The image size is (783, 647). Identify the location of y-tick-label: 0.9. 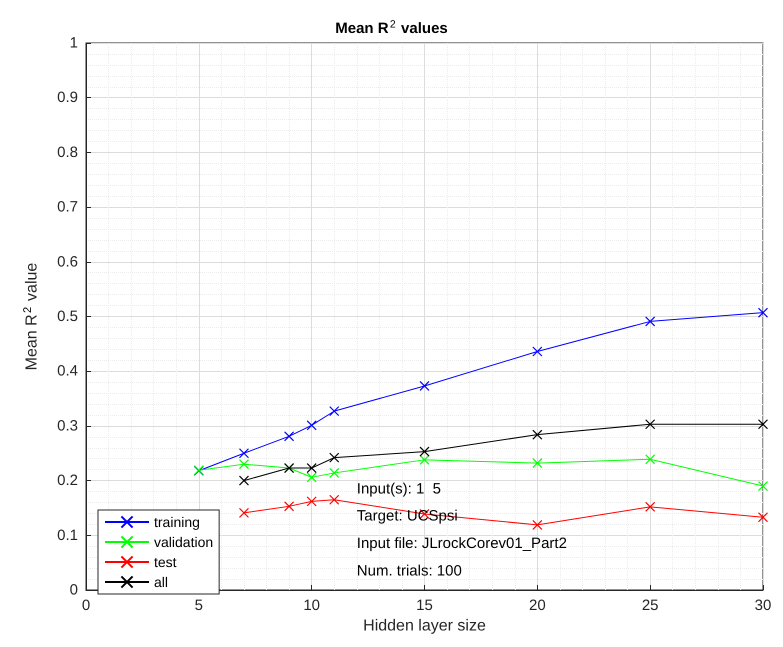
(67, 97).